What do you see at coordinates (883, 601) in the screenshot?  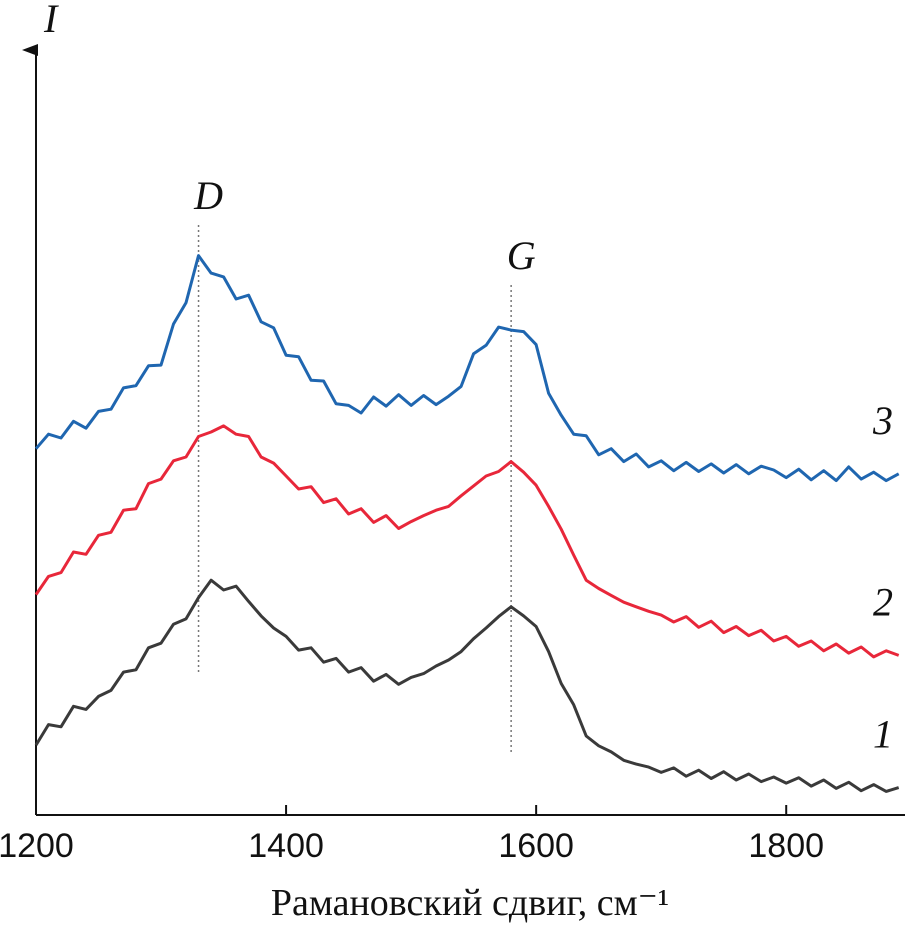 I see `series-label: 2` at bounding box center [883, 601].